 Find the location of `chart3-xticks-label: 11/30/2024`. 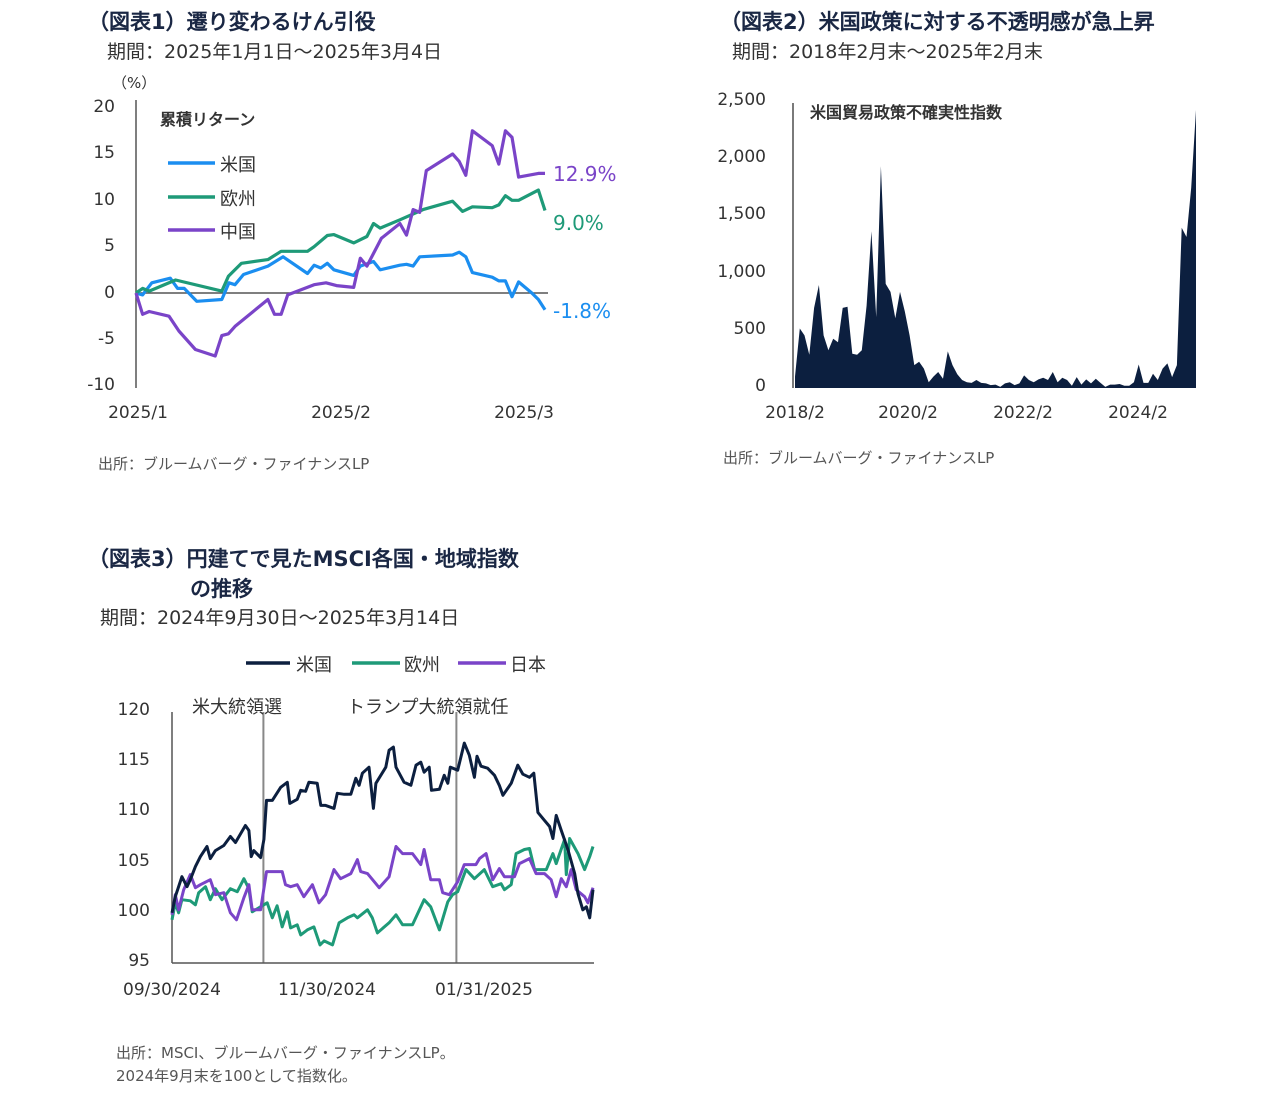

chart3-xticks-label: 11/30/2024 is located at coordinates (327, 990).